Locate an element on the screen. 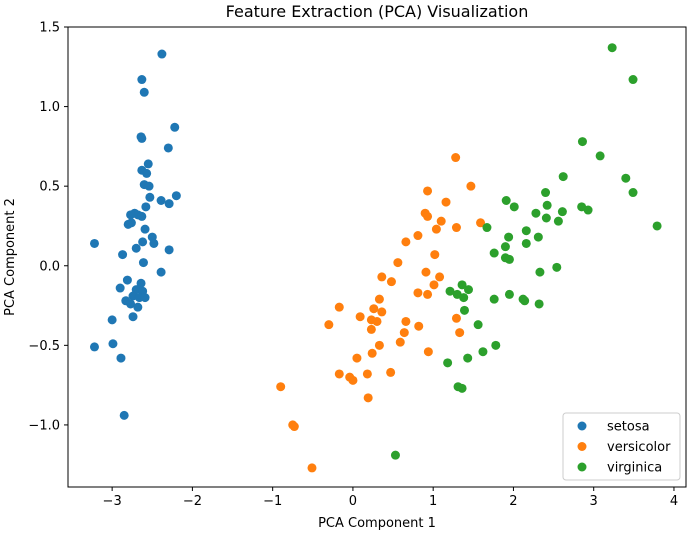 The height and width of the screenshot is (536, 692). legend-label-virginica: virginica is located at coordinates (634, 468).